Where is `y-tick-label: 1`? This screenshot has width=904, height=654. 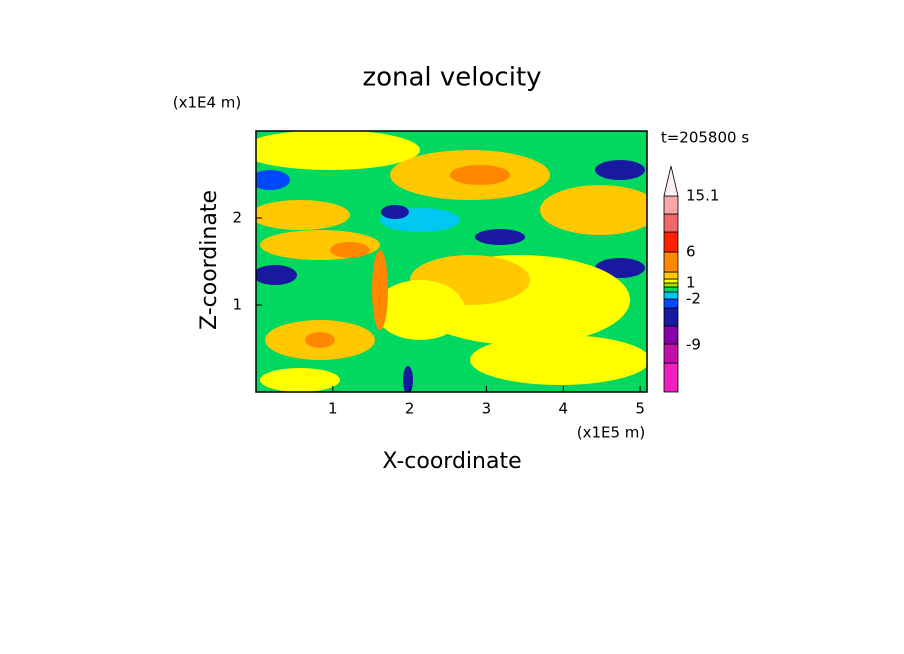 y-tick-label: 1 is located at coordinates (237, 305).